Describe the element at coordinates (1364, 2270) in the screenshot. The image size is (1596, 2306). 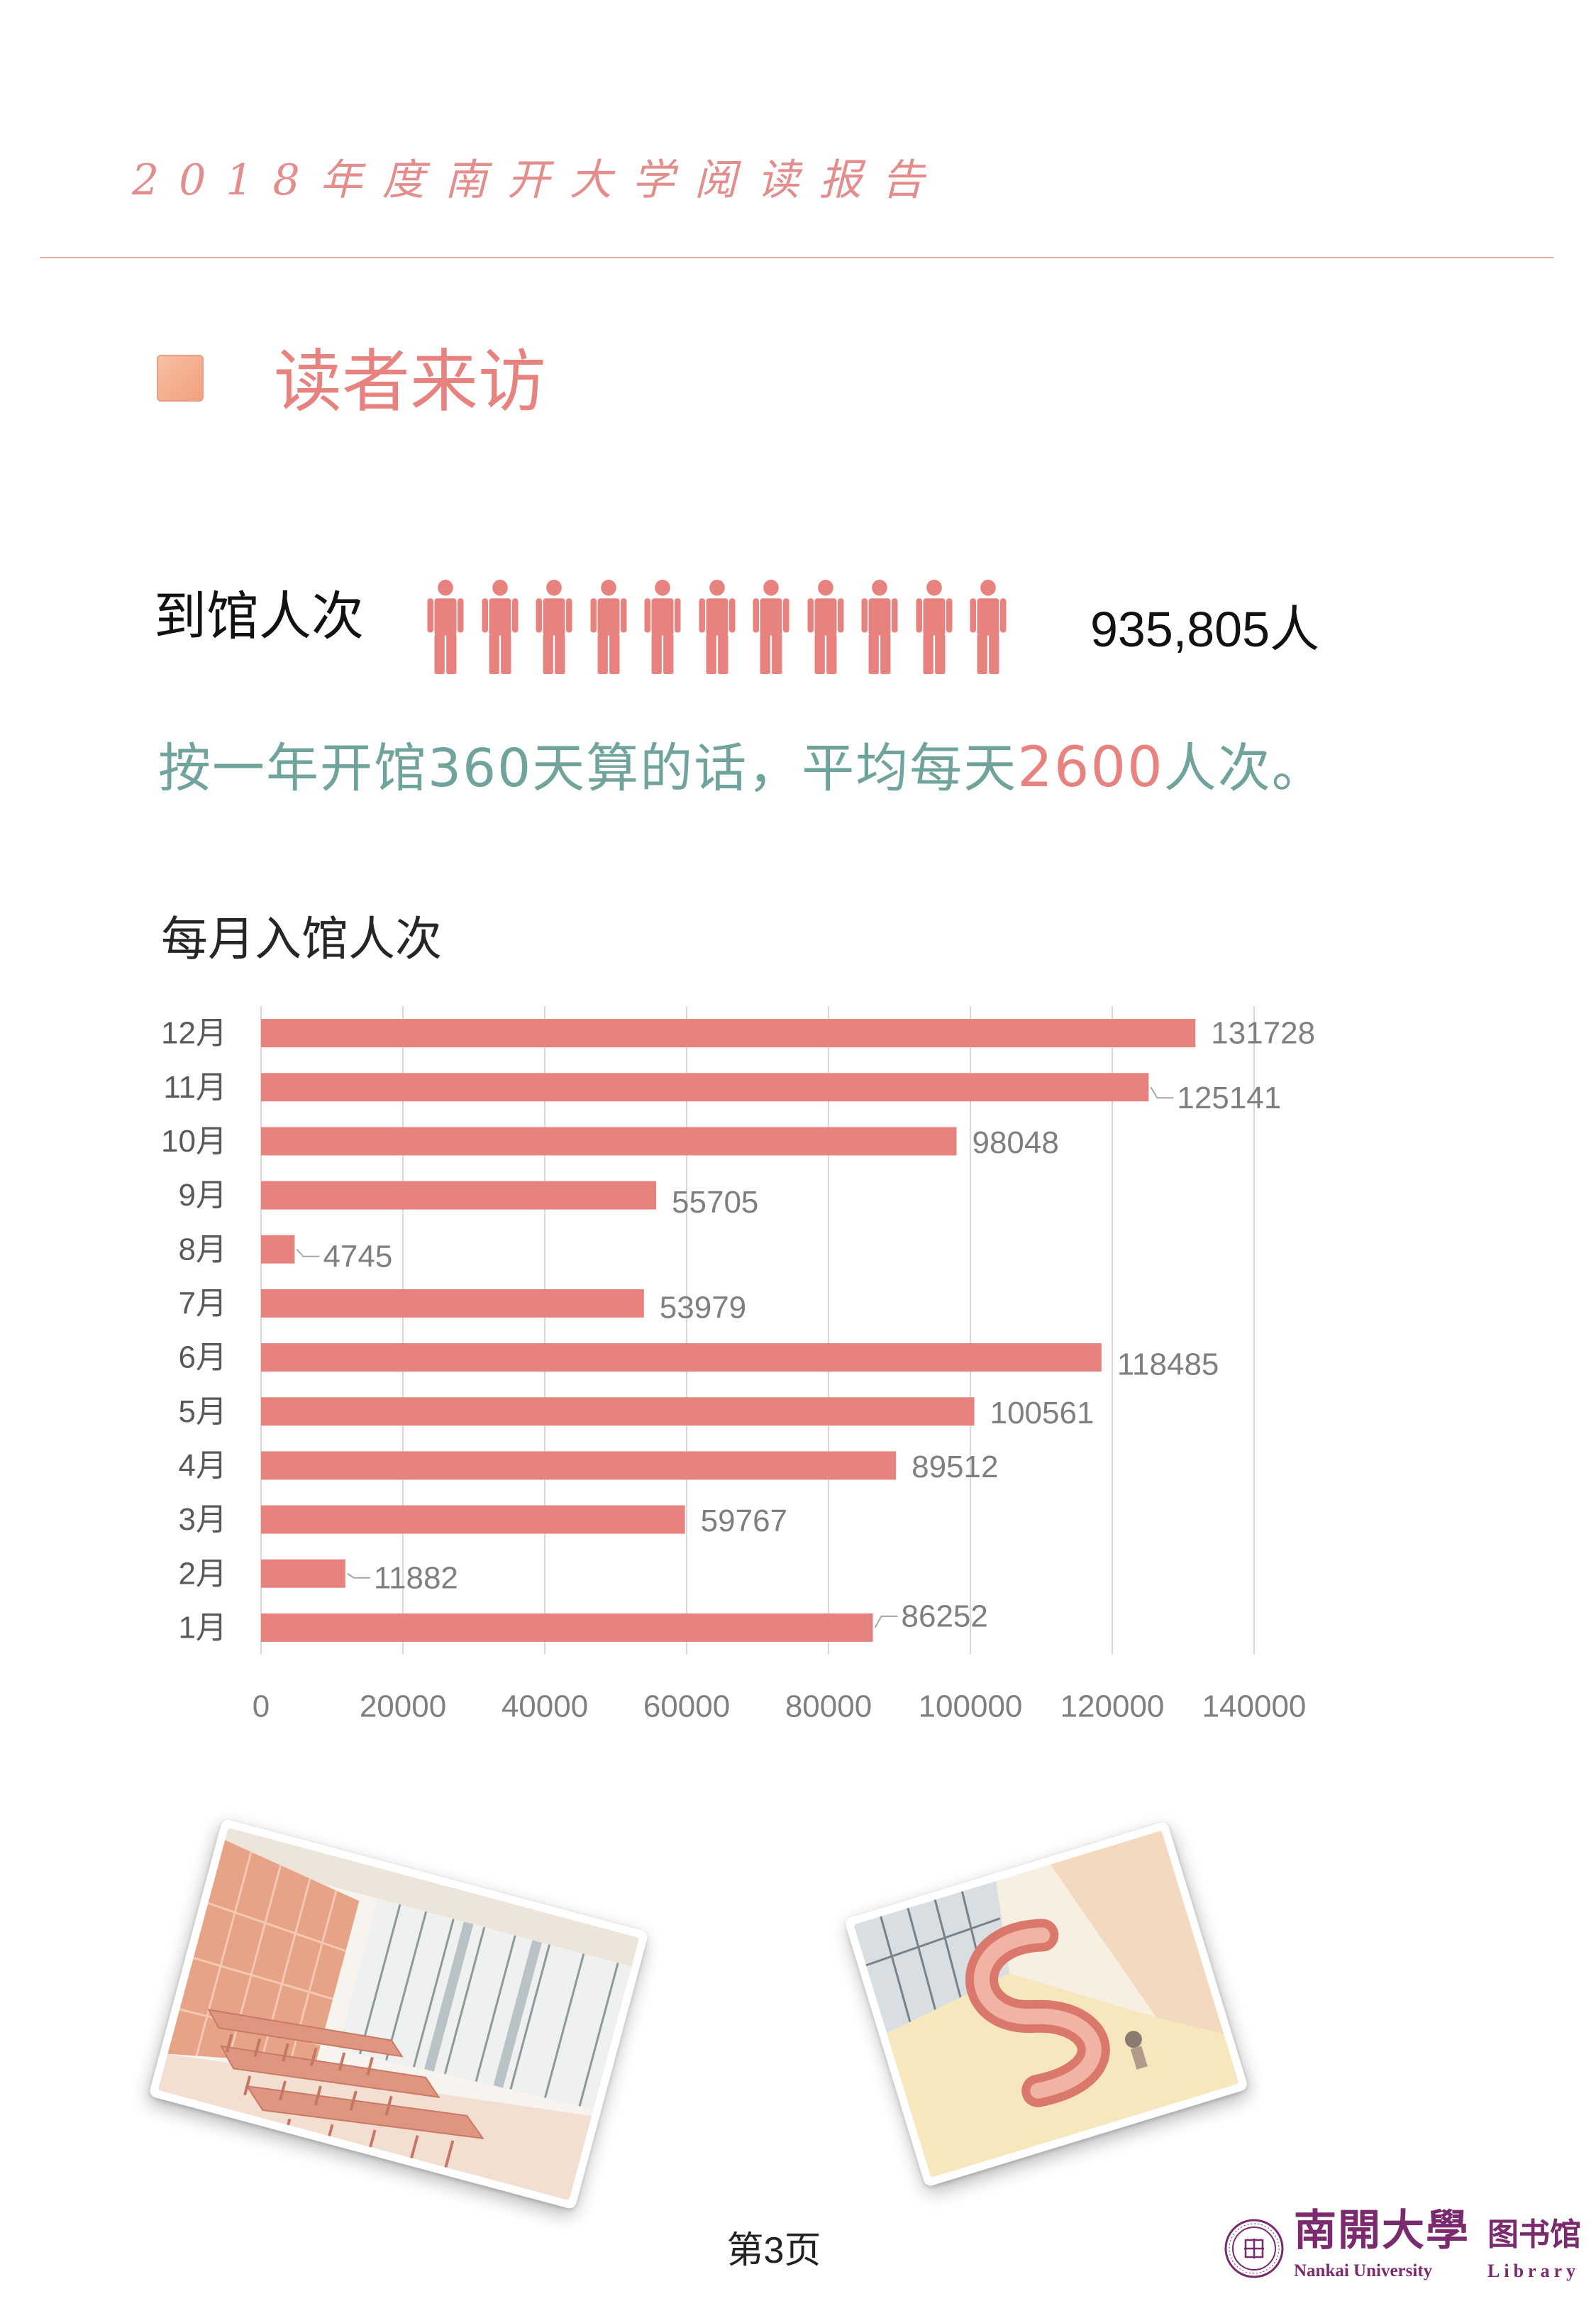
I see `logo-university-name-en: Nankai University` at that location.